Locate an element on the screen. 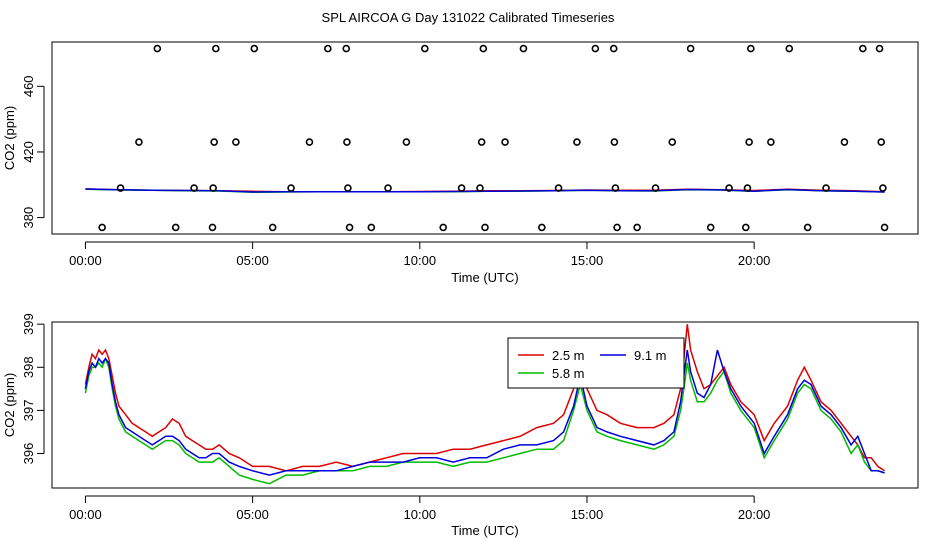 The width and height of the screenshot is (936, 540). y-tick-label: 398 is located at coordinates (28, 367).